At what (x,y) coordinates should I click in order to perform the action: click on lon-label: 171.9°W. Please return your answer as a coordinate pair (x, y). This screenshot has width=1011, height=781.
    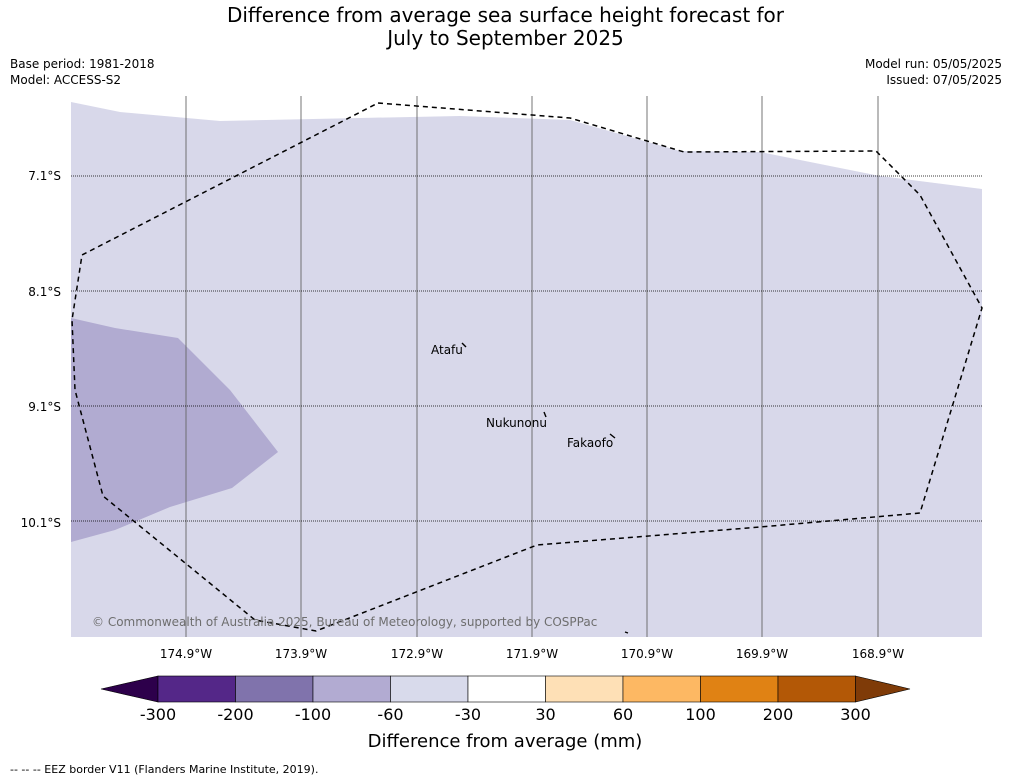
    Looking at the image, I should click on (532, 654).